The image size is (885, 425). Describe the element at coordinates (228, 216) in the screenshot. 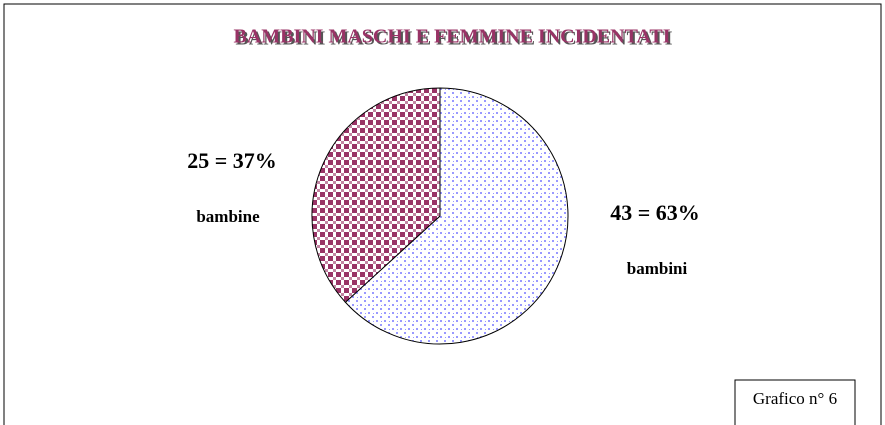

I see `category-label: bambine` at that location.